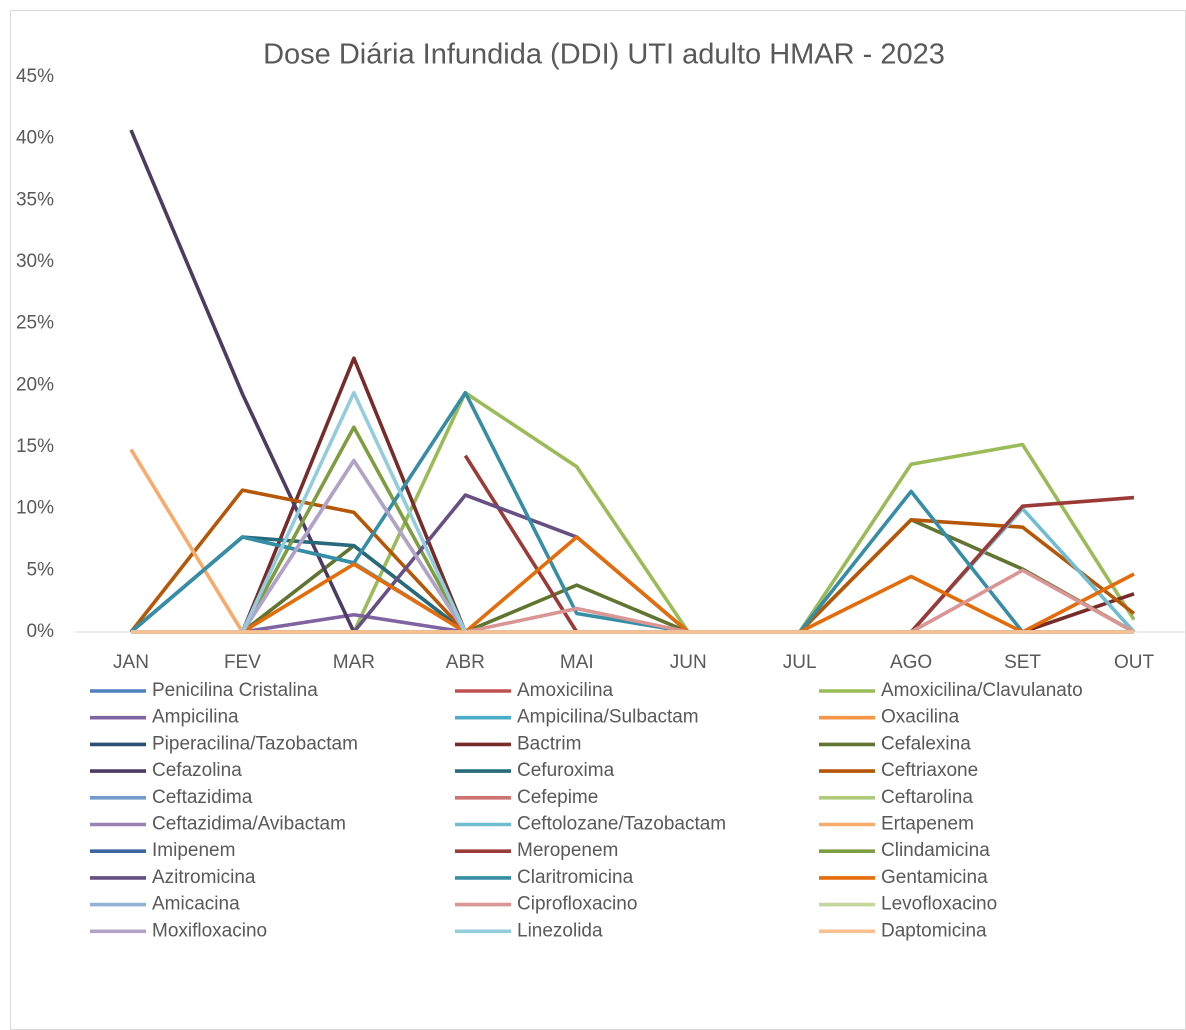 This screenshot has height=1030, width=1186. Describe the element at coordinates (1134, 662) in the screenshot. I see `x-tick-label: OUT` at that location.